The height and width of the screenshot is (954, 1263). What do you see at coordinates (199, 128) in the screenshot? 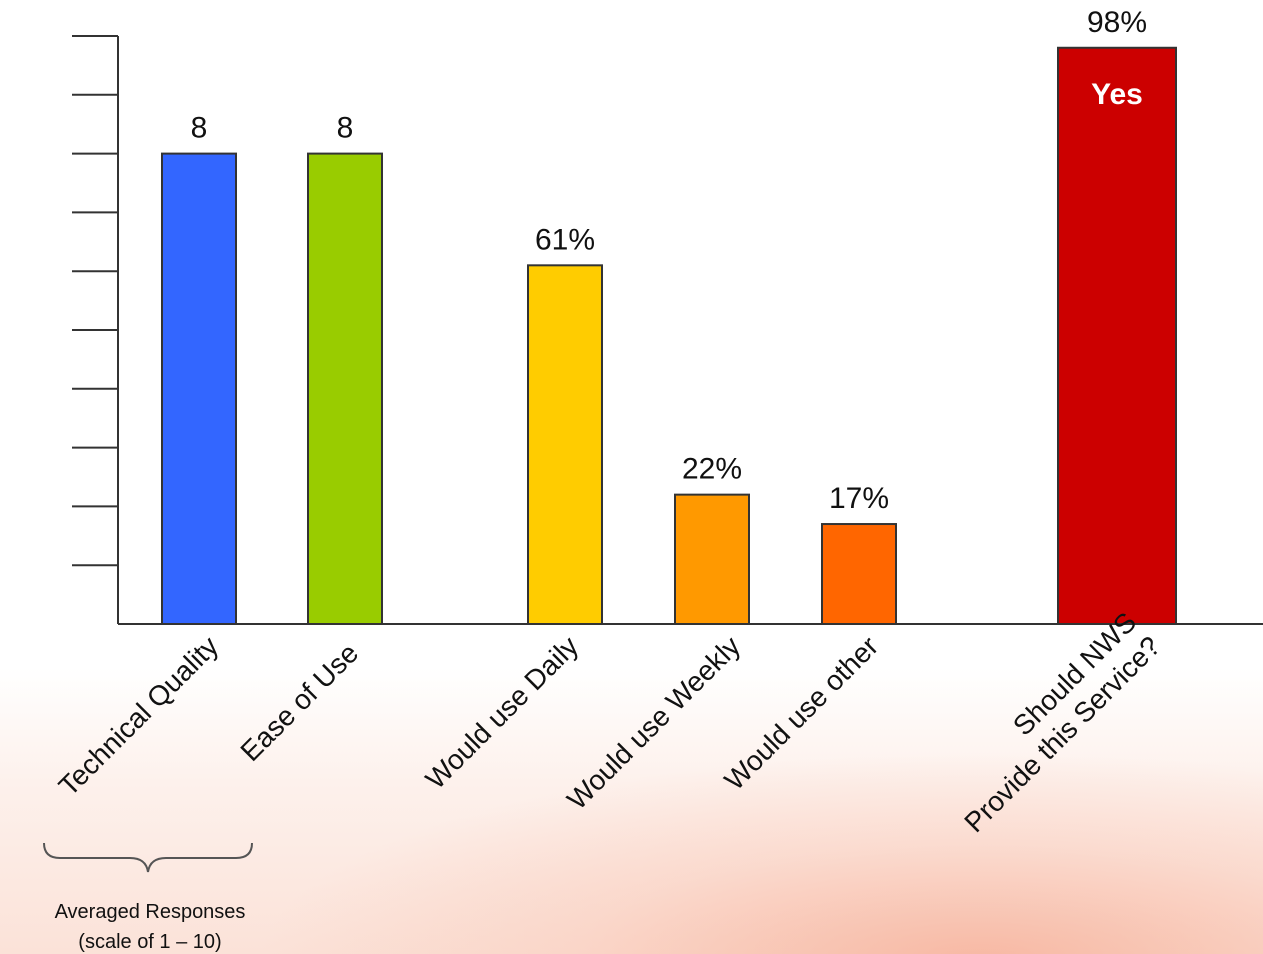
I see `value-label-1: 8` at bounding box center [199, 128].